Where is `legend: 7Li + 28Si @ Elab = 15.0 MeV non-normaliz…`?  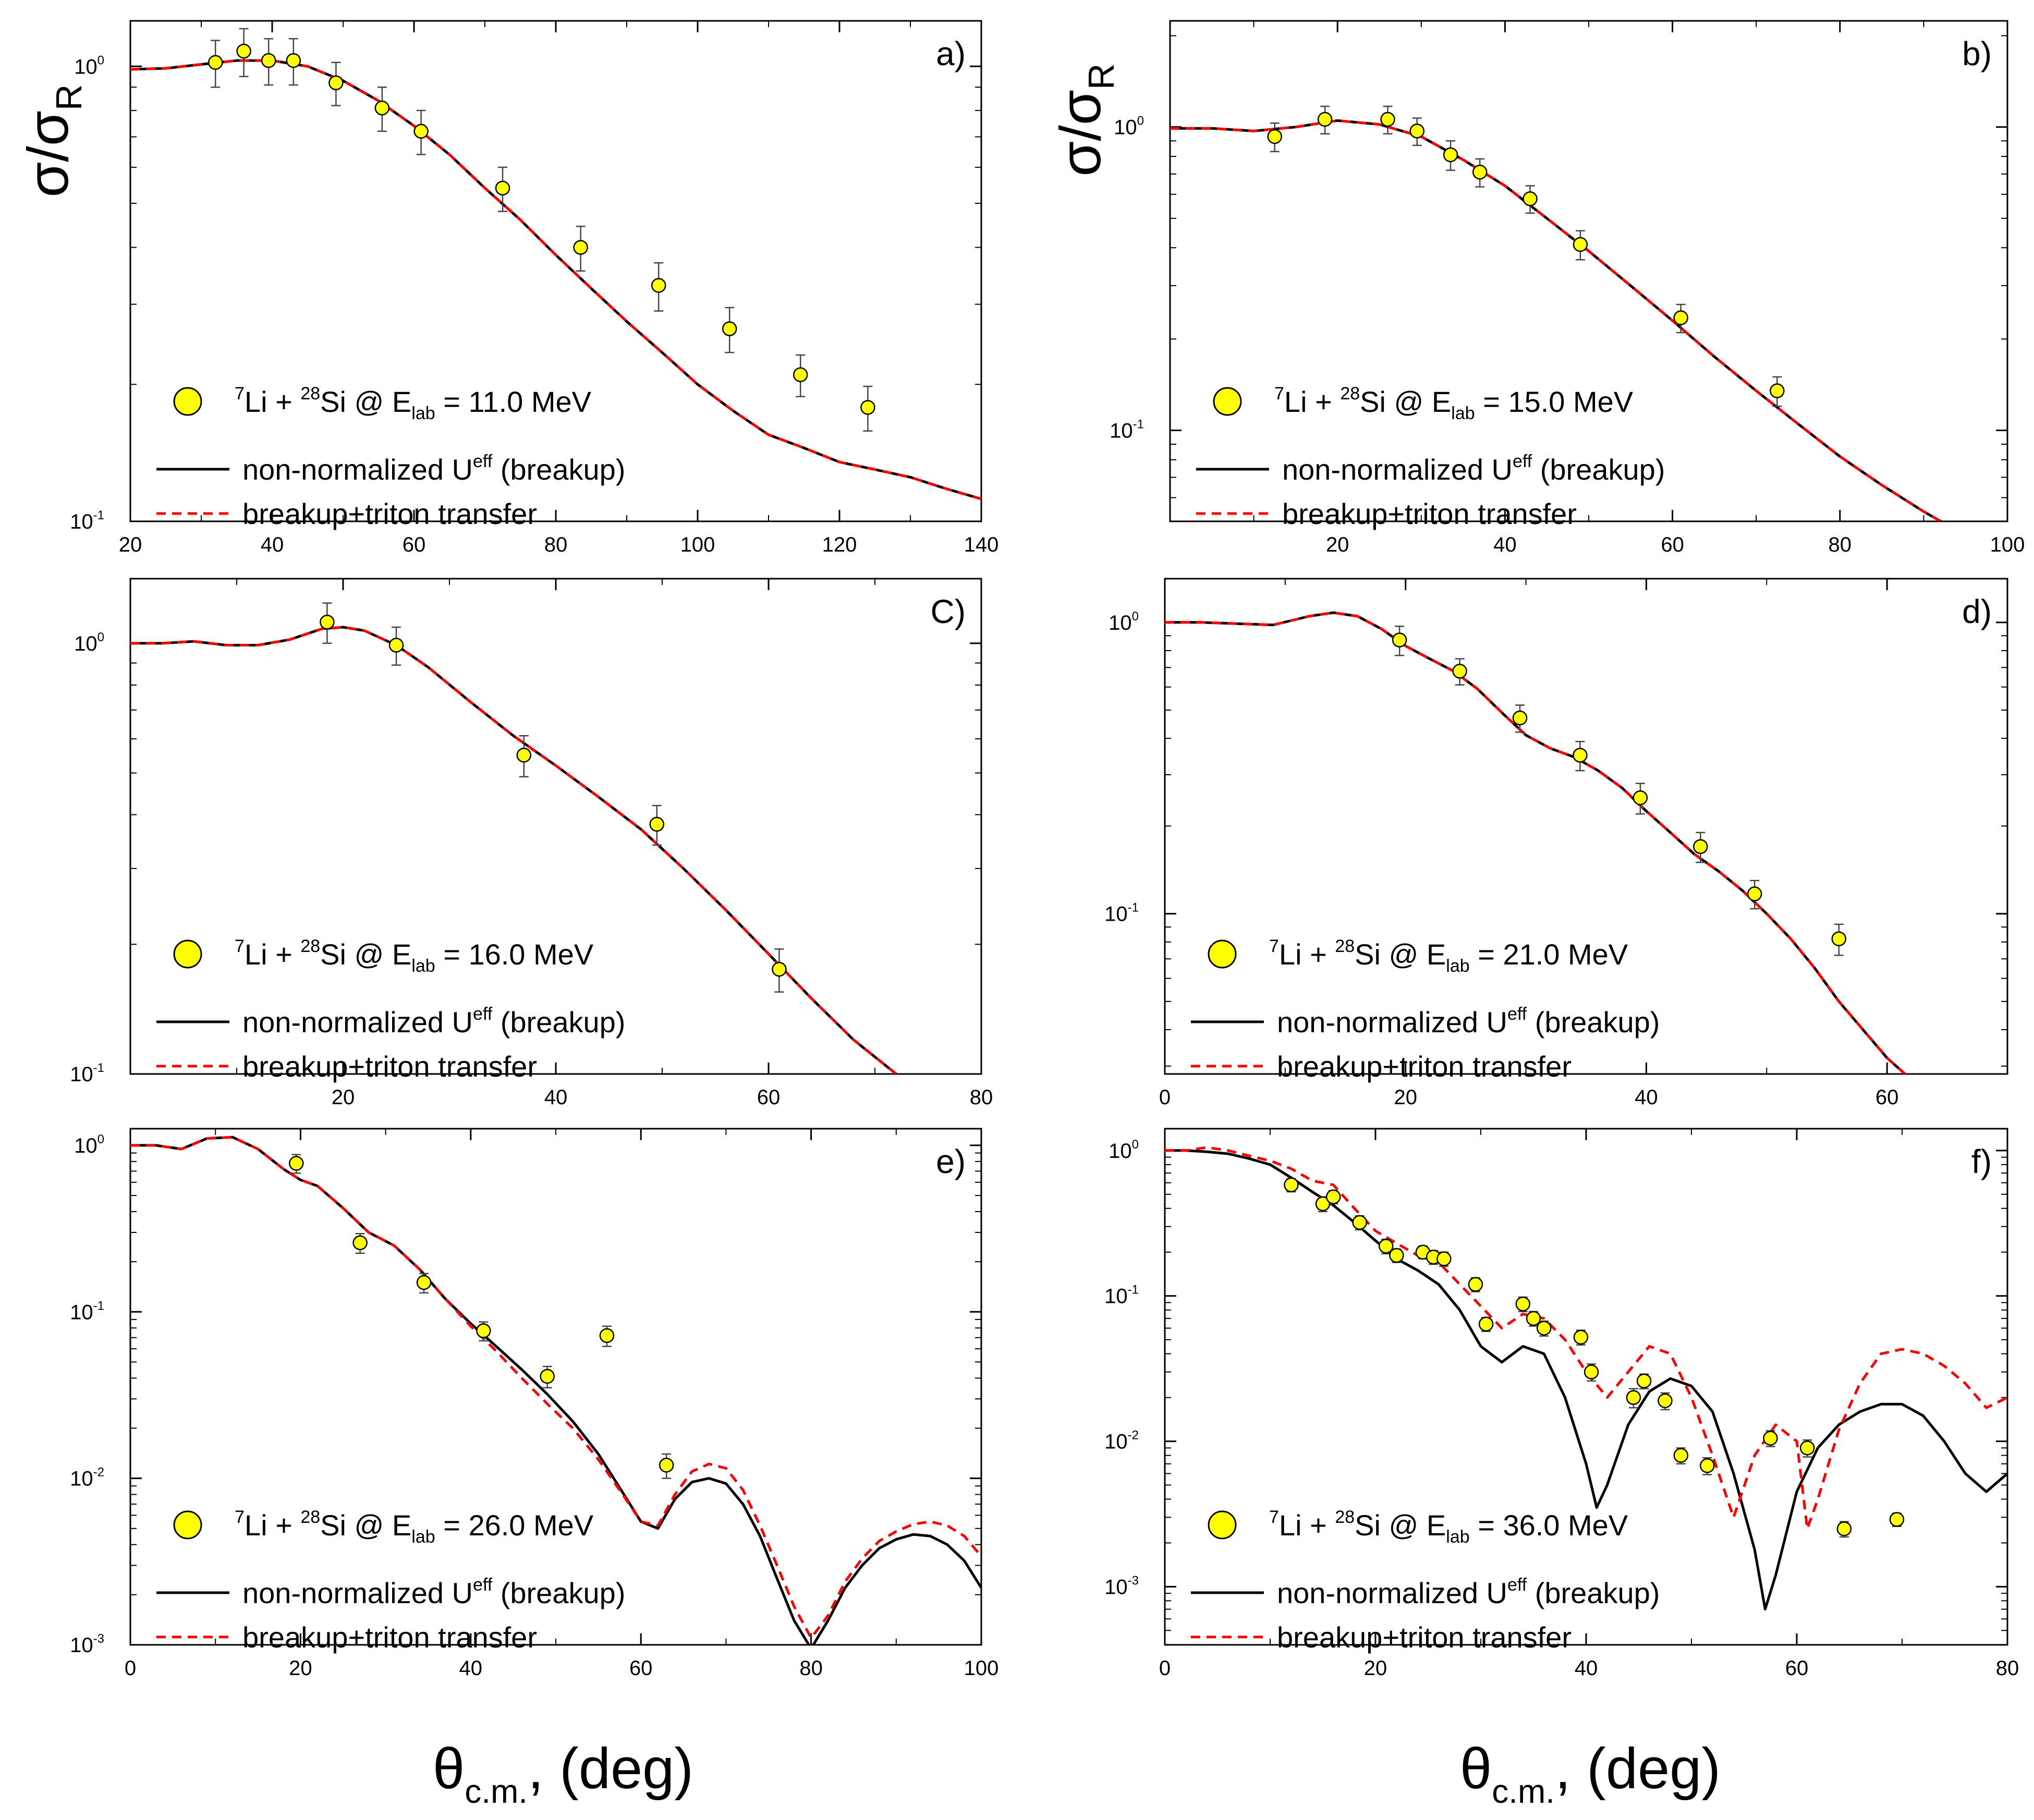
legend: 7Li + 28Si @ Elab = 15.0 MeV non-normaliz… is located at coordinates (1430, 457).